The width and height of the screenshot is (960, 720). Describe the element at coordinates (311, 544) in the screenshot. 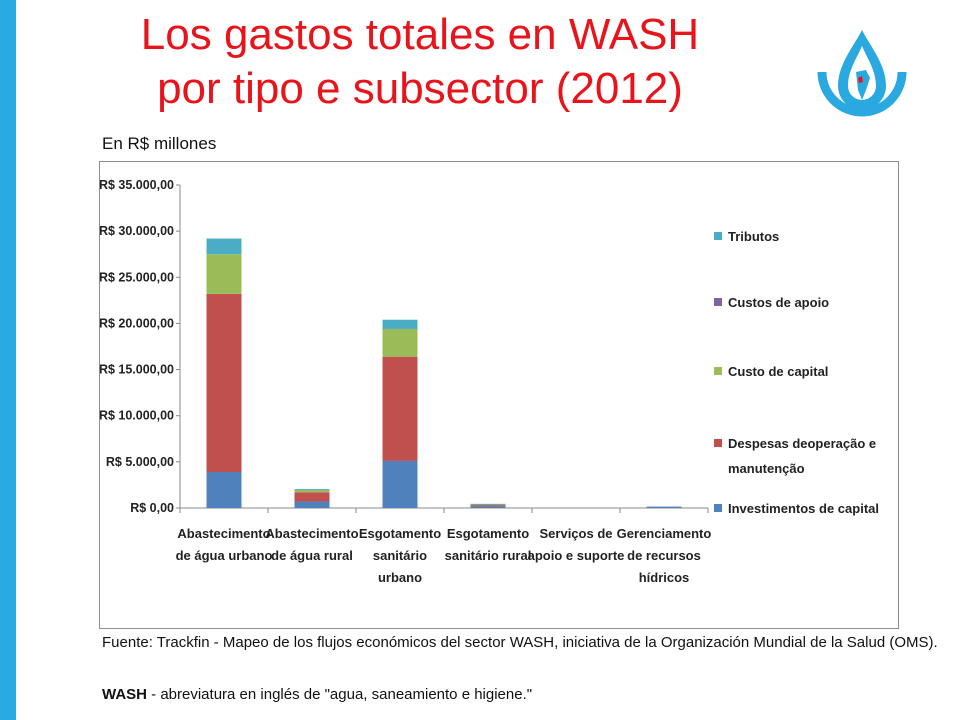

I see `x-category-label: Abastecimento de água rural` at that location.